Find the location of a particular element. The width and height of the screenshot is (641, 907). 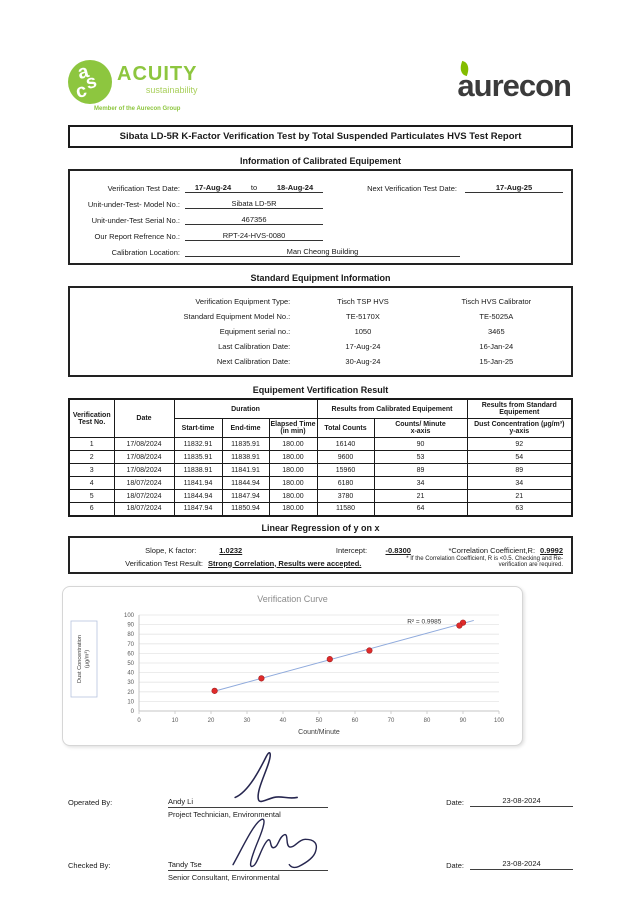

col-group-standard: Results from Standard Equipement is located at coordinates (519, 408).